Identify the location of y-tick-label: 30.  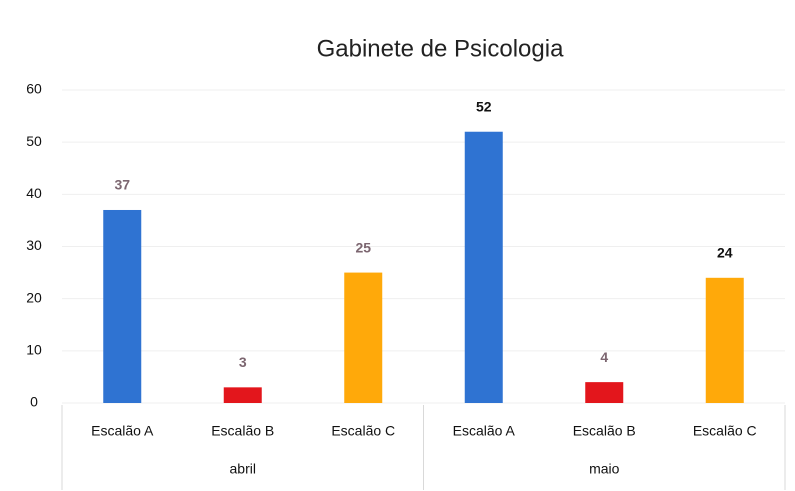
(34, 245).